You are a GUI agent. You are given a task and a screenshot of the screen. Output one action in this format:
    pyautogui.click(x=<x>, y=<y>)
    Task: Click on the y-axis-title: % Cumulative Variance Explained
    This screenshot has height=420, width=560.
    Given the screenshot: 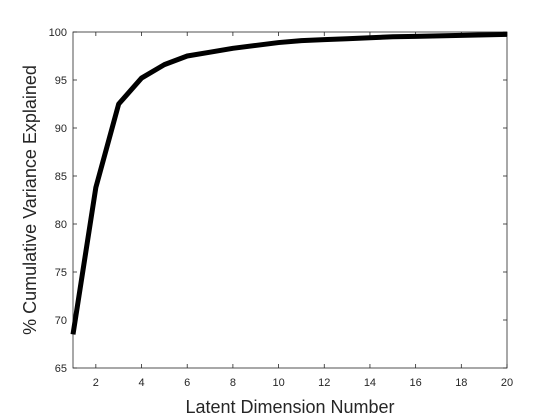 What is the action you would take?
    pyautogui.click(x=30, y=200)
    